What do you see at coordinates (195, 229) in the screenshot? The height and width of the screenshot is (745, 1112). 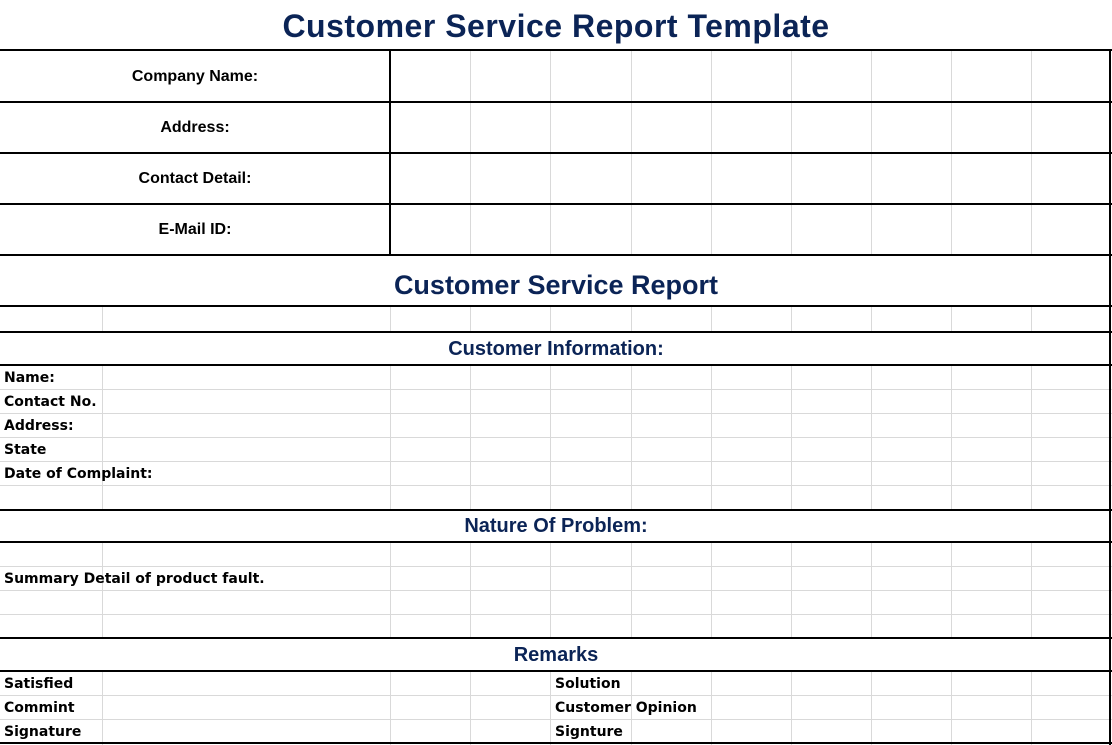 I see `email-id-label: E-Mail ID:` at bounding box center [195, 229].